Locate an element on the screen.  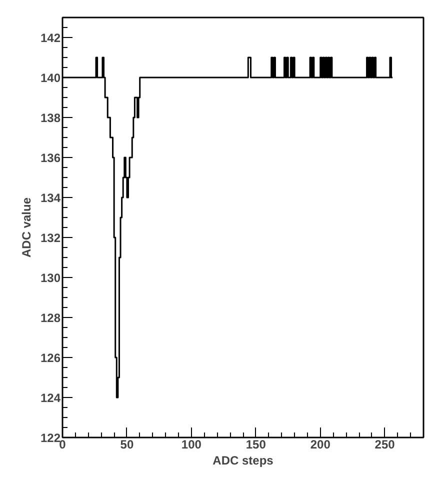
y-tick-label: 126 is located at coordinates (50, 358).